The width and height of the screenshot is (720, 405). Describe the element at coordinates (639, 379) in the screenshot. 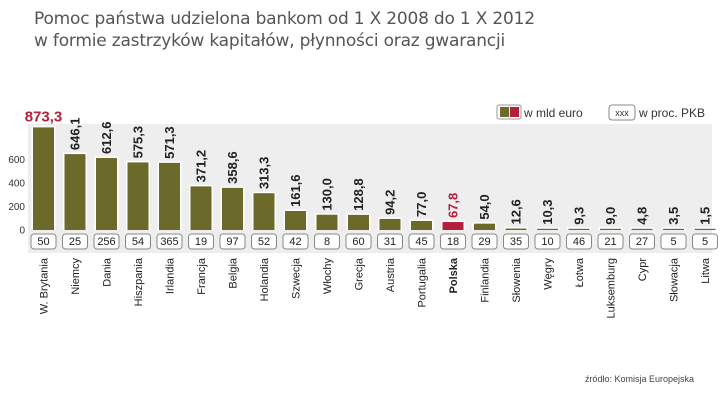

I see `source-note: źródło: Komisja Europejska` at that location.